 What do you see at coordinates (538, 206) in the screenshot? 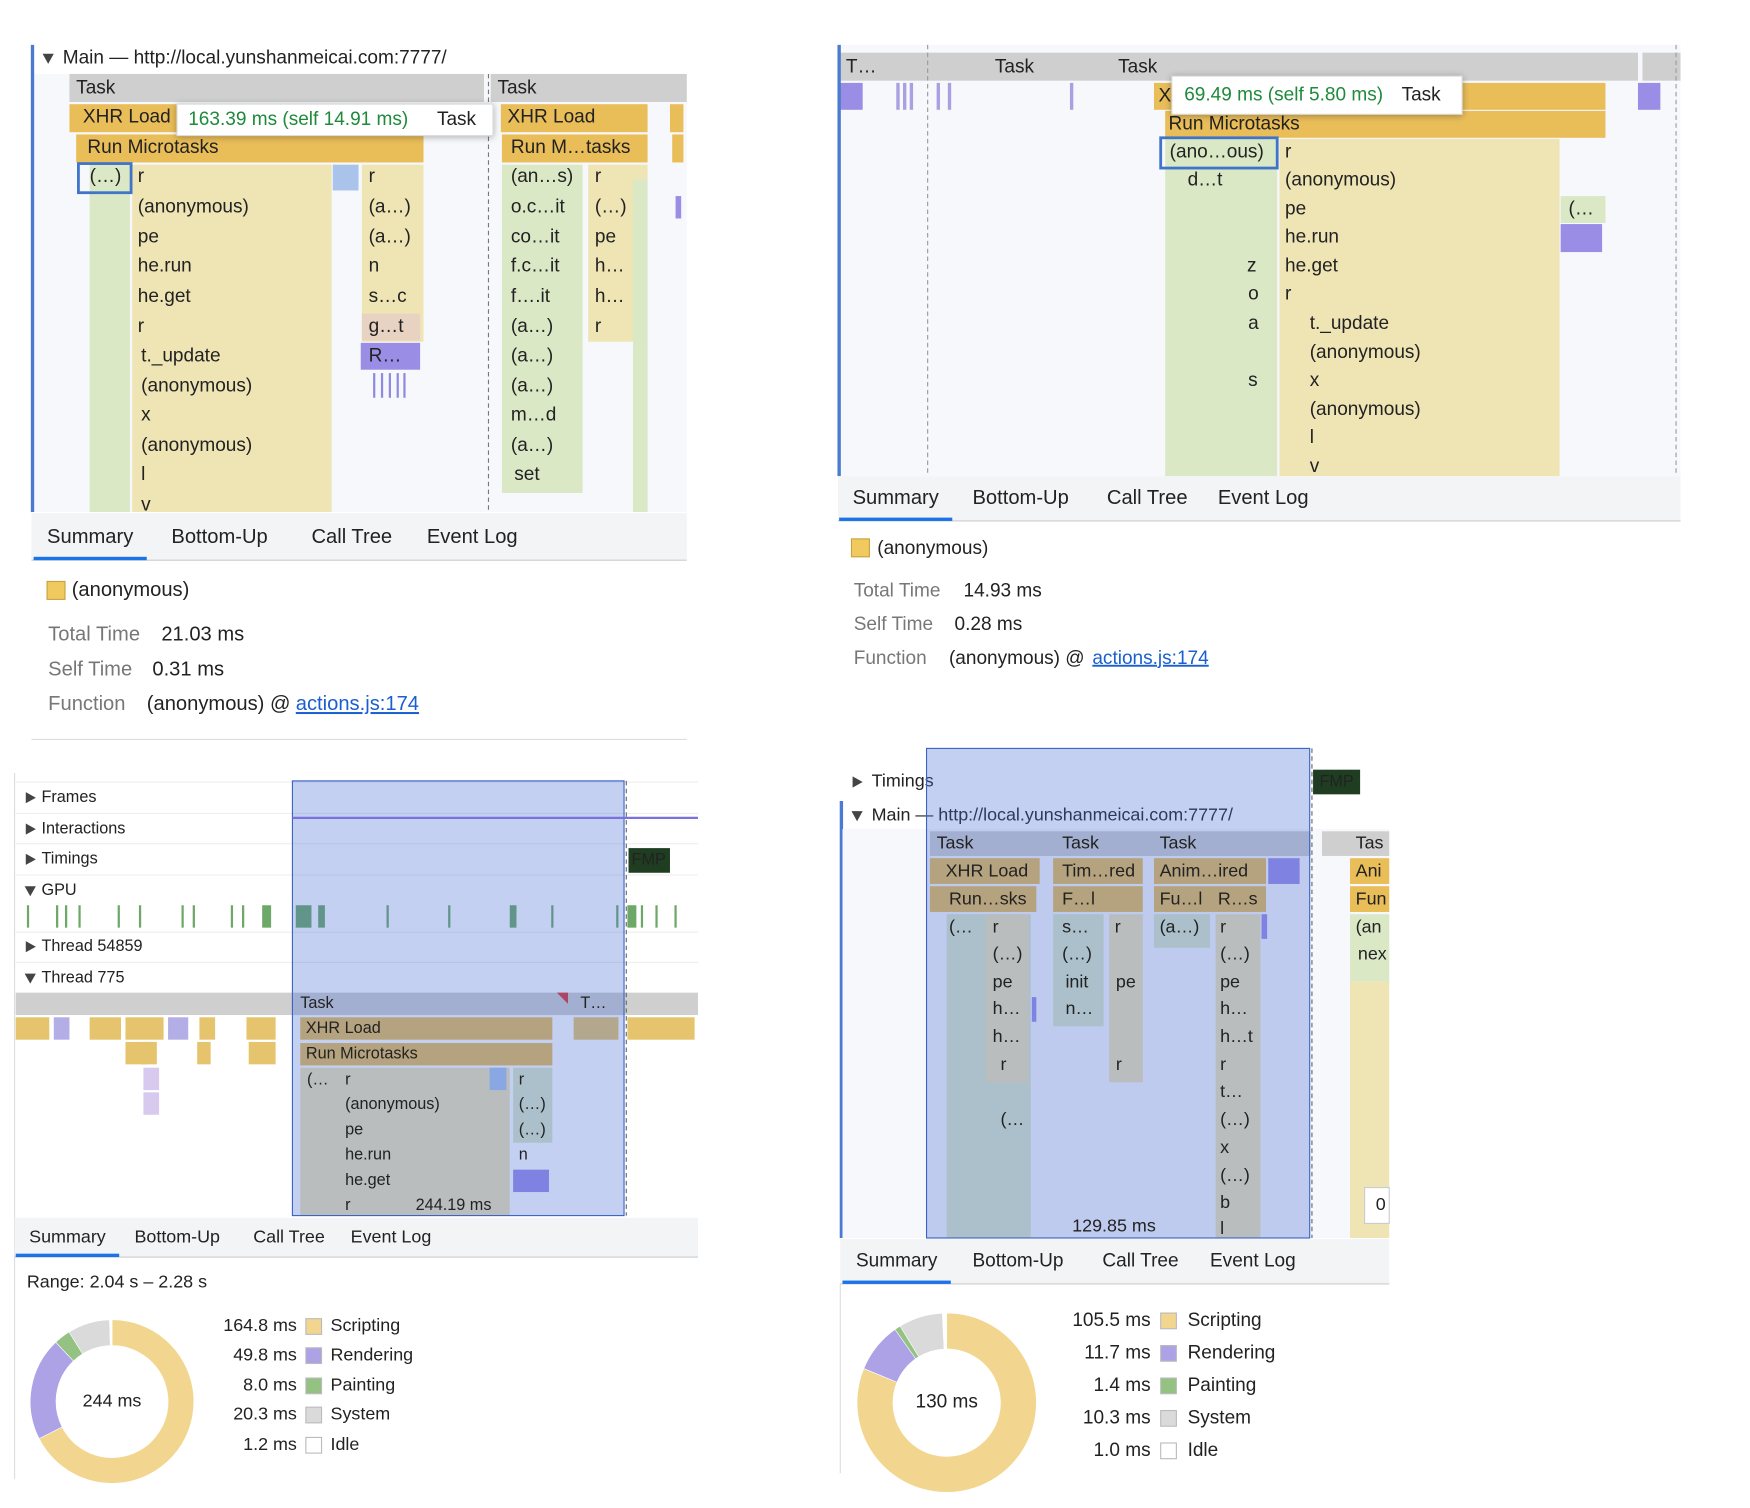
I see `flame-label: o.c…it` at bounding box center [538, 206].